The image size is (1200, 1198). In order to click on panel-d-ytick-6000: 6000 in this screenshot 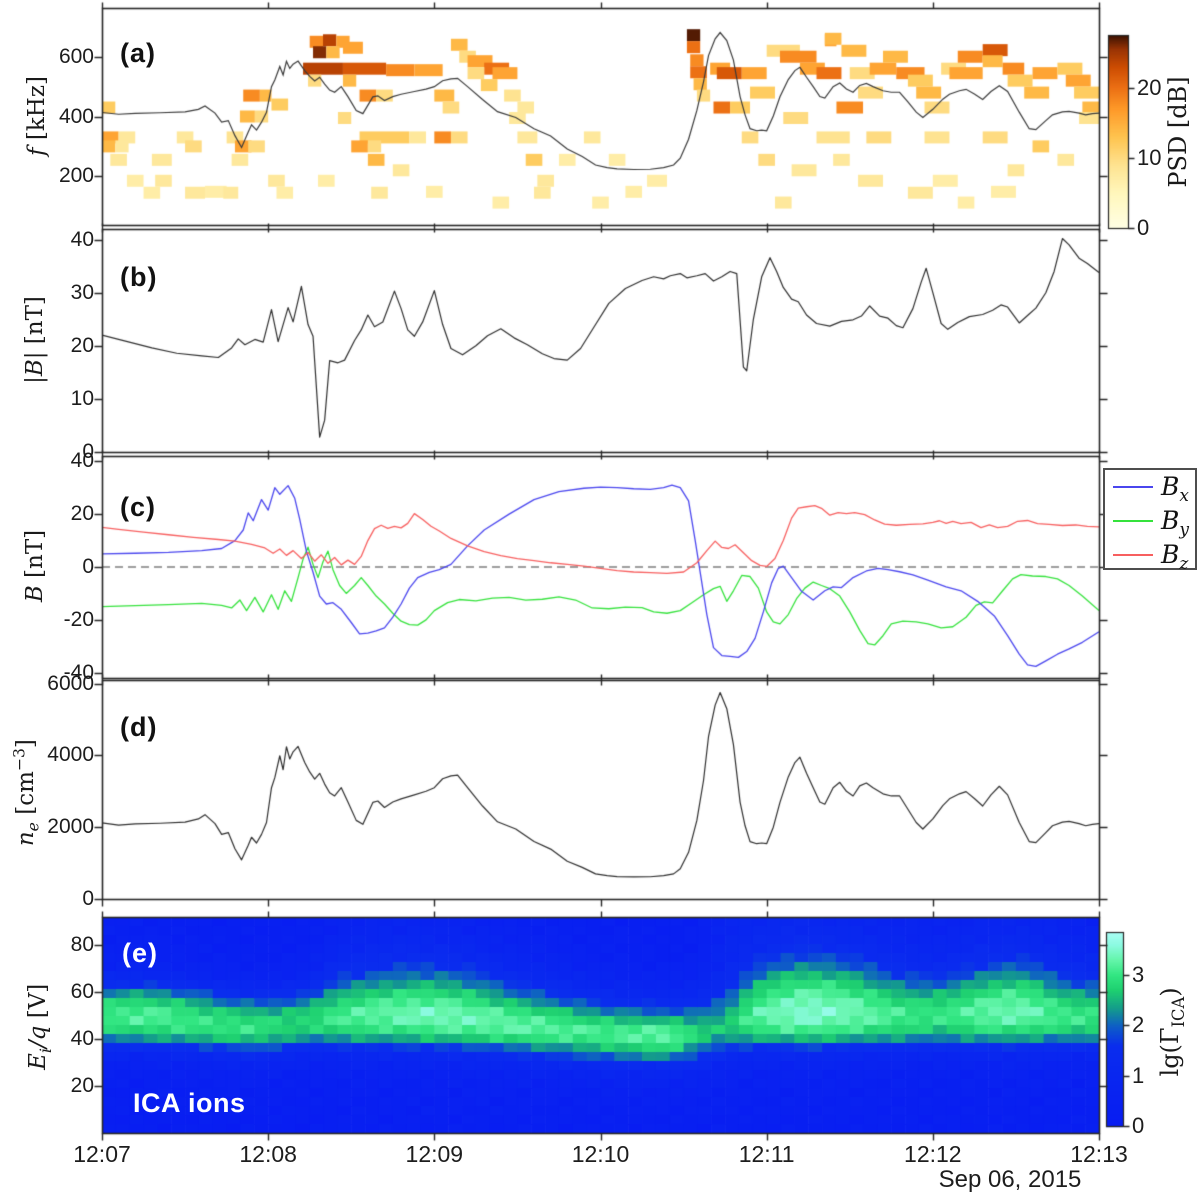, I will do `click(70, 683)`.